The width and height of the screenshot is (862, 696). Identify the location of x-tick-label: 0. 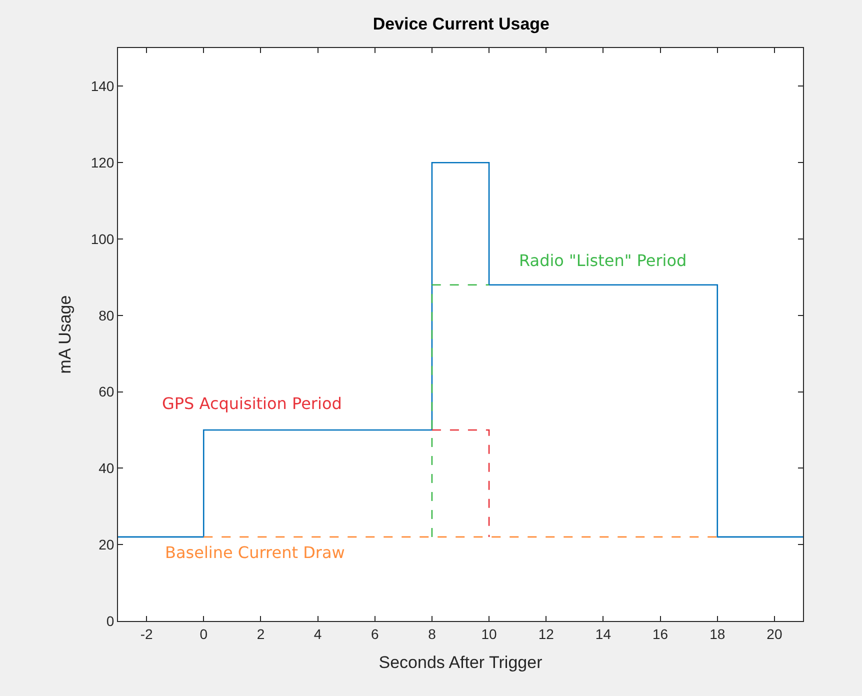
(204, 634).